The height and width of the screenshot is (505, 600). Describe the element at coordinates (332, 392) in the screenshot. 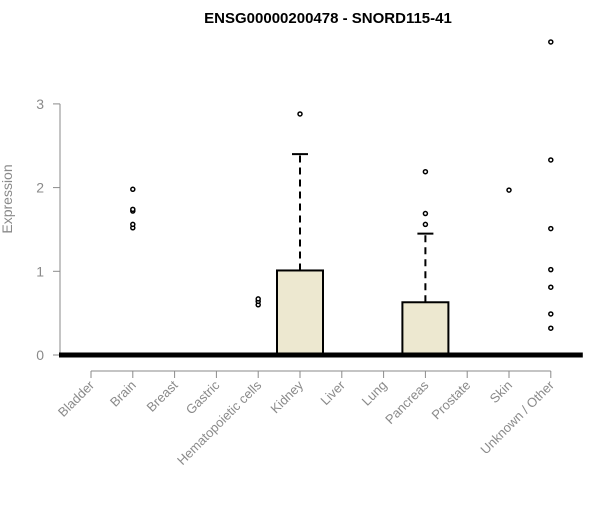

I see `x-tick-label: Liver` at that location.